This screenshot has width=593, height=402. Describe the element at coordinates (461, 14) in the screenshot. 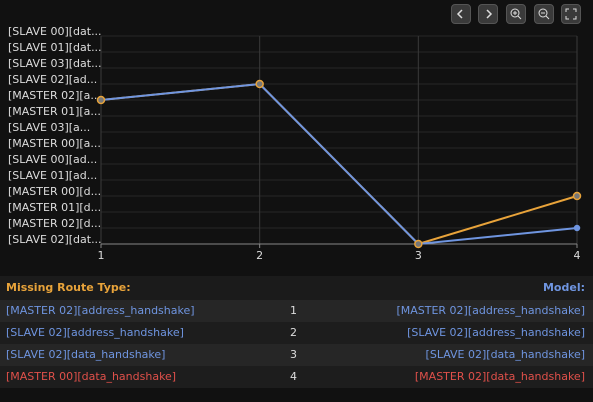

I see `prev-button` at that location.